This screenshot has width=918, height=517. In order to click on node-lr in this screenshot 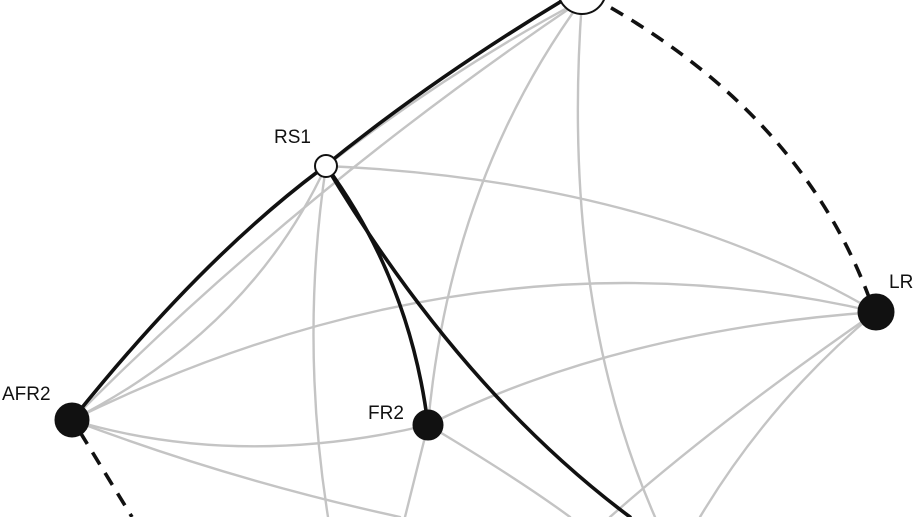, I will do `click(876, 312)`.